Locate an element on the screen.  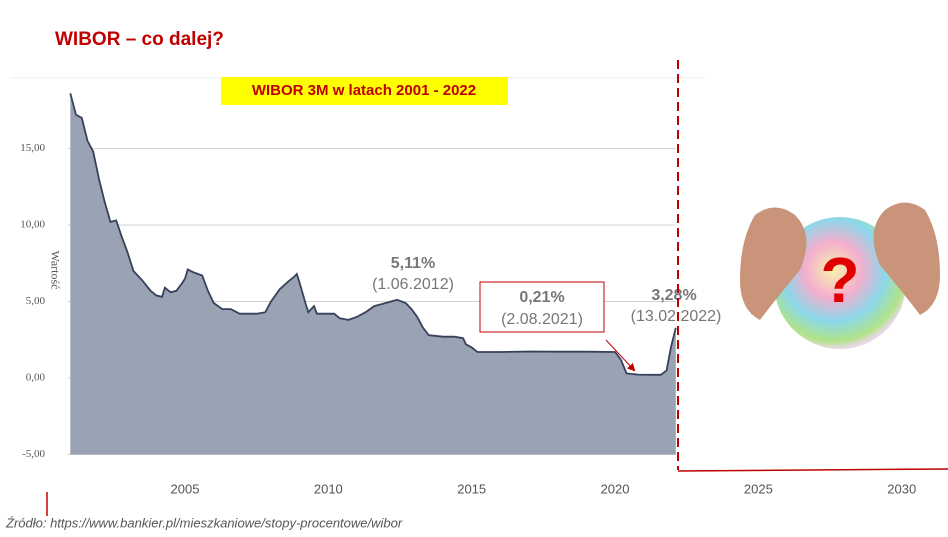
annotation-value: 0,21% is located at coordinates (541, 297).